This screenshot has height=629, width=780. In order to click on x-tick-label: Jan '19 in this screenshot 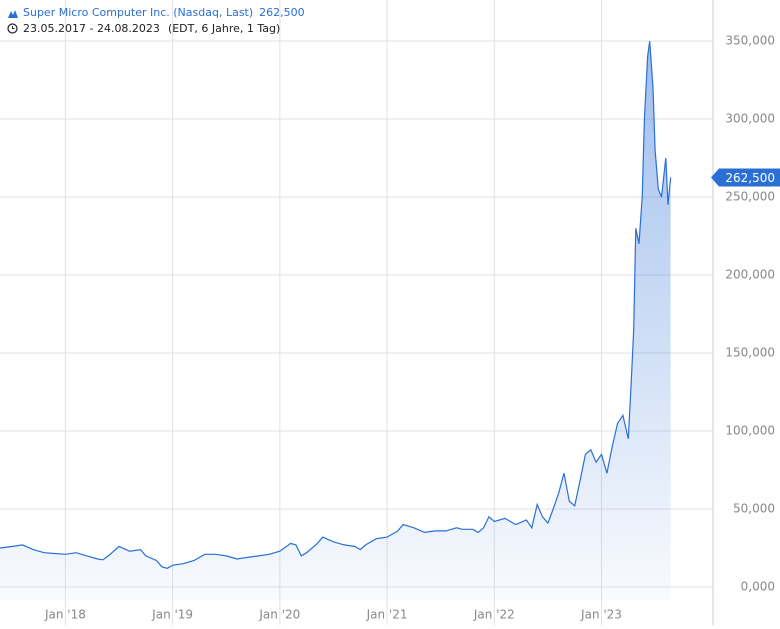, I will do `click(172, 615)`.